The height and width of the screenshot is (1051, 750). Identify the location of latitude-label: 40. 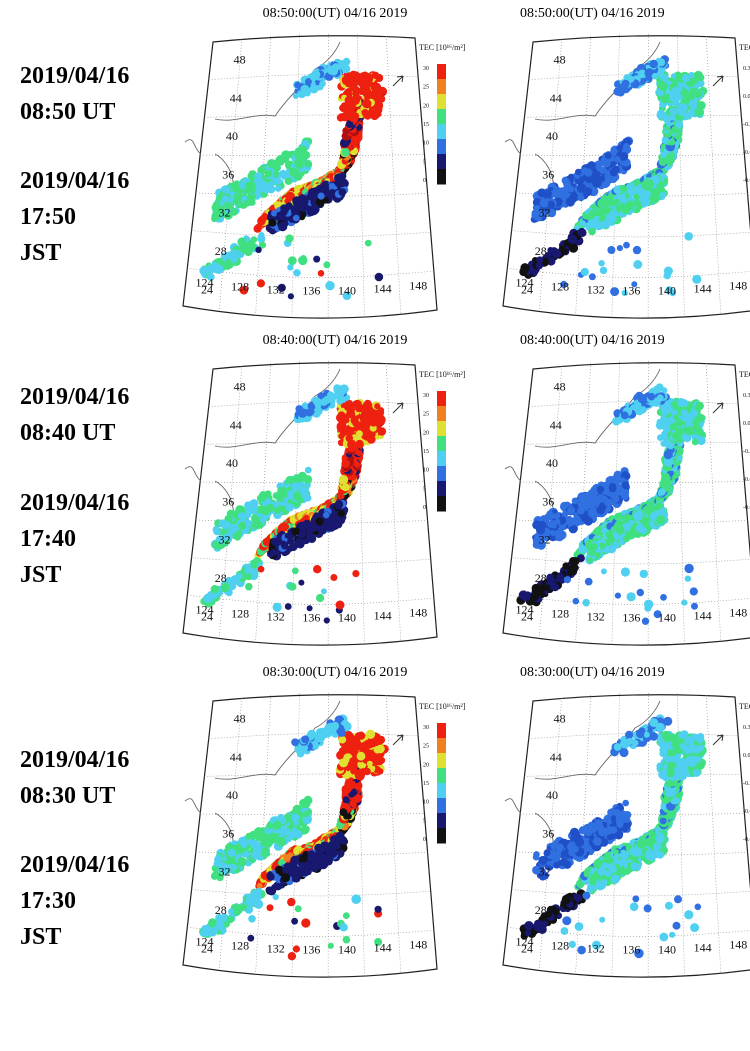
(232, 136).